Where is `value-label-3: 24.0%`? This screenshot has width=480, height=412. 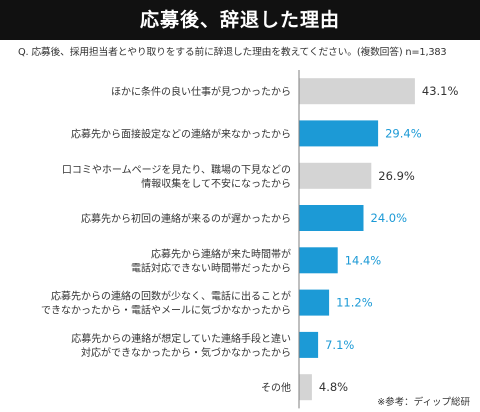
value-label-3: 24.0% is located at coordinates (389, 218).